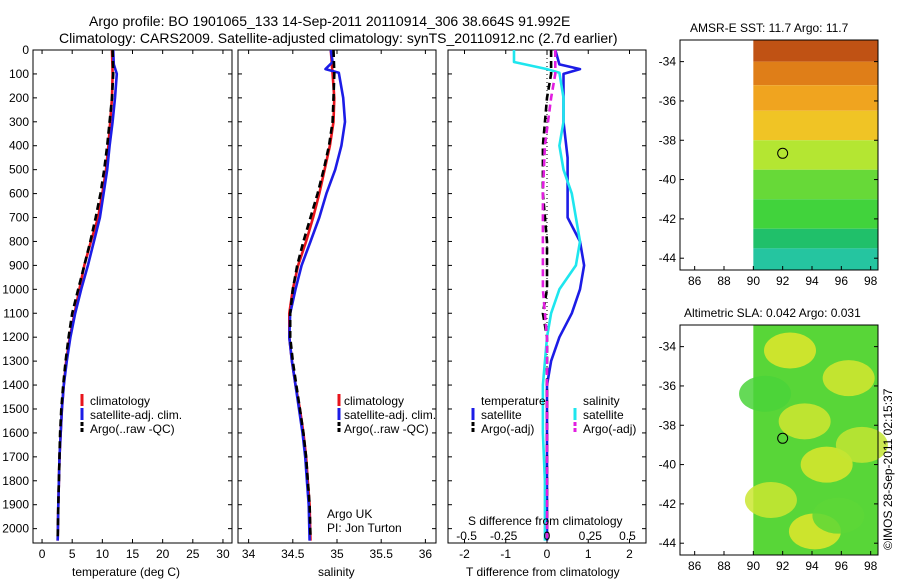 Image resolution: width=900 pixels, height=580 pixels. Describe the element at coordinates (507, 429) in the screenshot. I see `legend-label-temp-argo: Argo(-adj)` at that location.